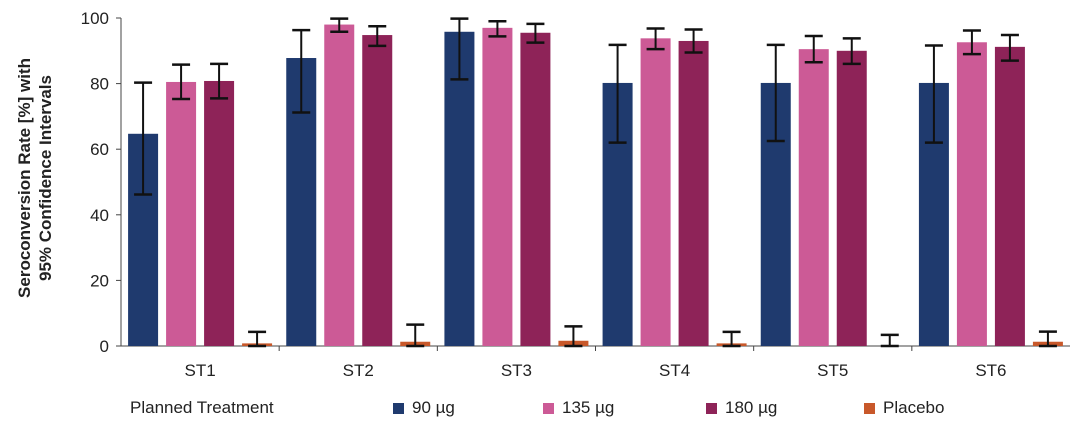 The width and height of the screenshot is (1084, 423). Describe the element at coordinates (751, 407) in the screenshot. I see `legend-label-180ug: 180 µg` at that location.